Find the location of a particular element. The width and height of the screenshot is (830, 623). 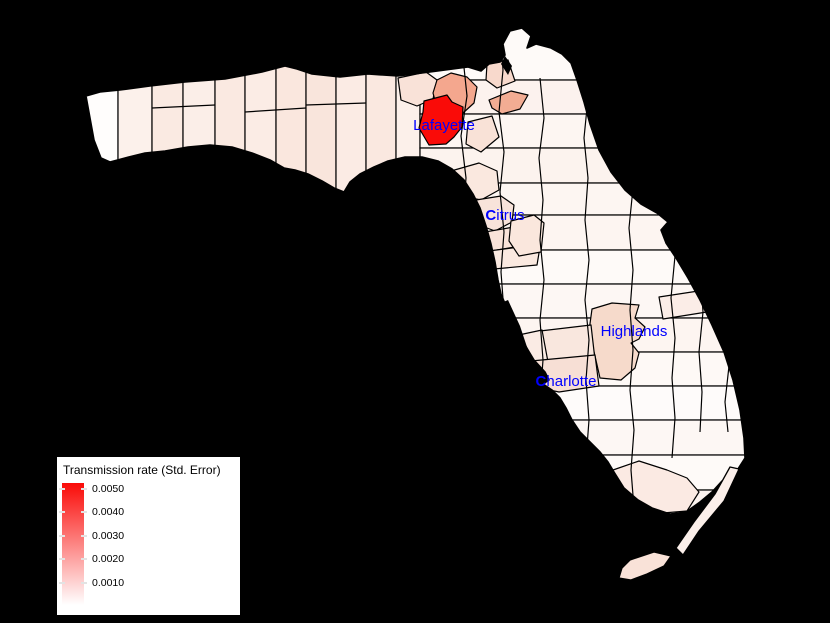

legend-ticks: 0.0050 0.0040 0.0030 0.0020 0.0010 is located at coordinates (148, 536).